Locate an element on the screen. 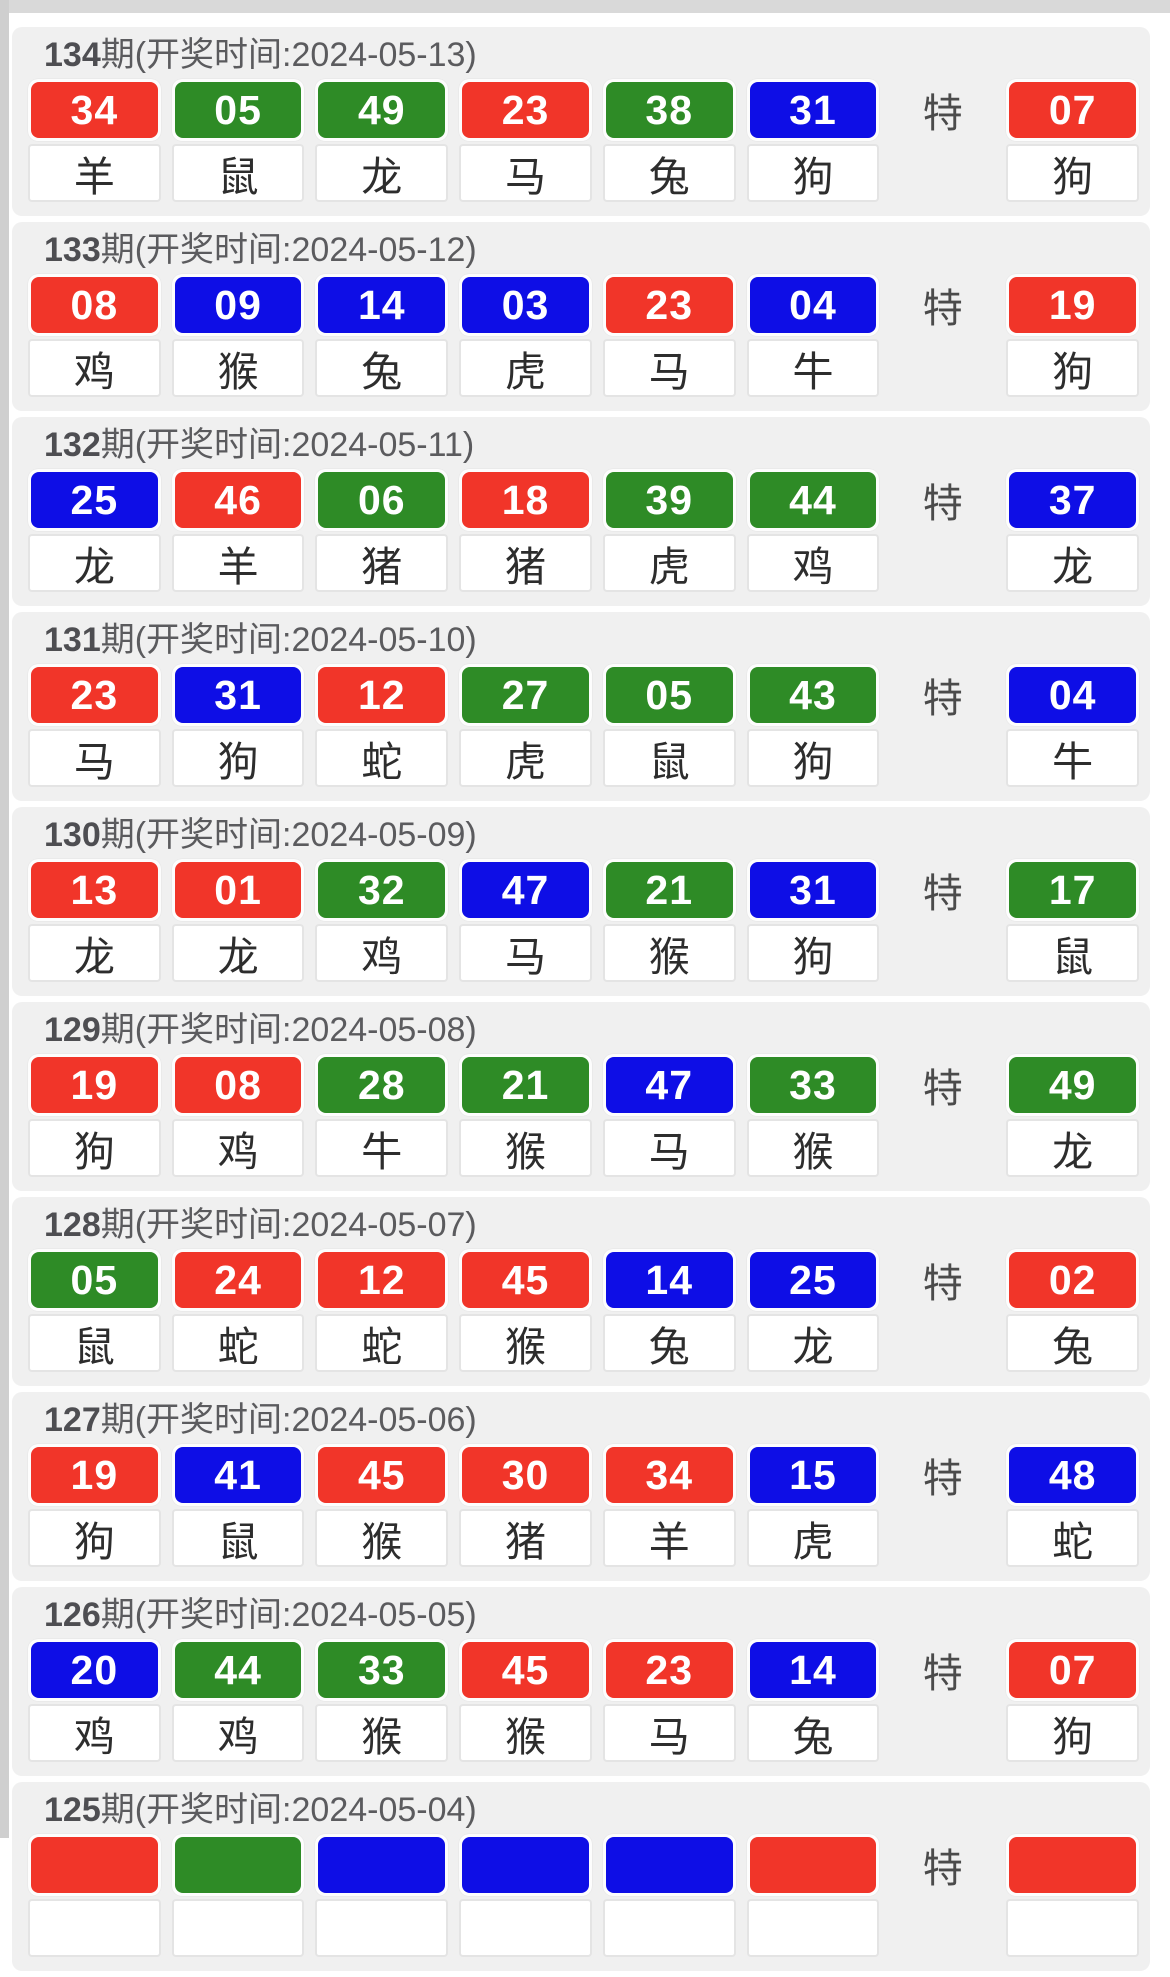  balls-row: 08 鸡 09 猴 14 兔 03 虎 23 马 04 牛 特 19 is located at coordinates (589, 335).